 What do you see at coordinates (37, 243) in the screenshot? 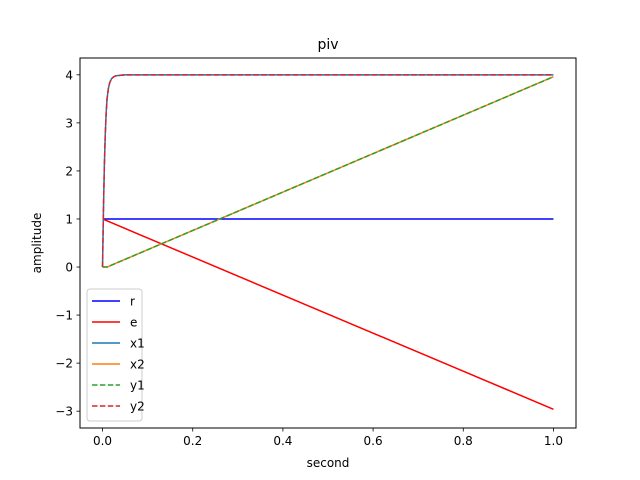
I see `y-axis-label: amplitude` at bounding box center [37, 243].